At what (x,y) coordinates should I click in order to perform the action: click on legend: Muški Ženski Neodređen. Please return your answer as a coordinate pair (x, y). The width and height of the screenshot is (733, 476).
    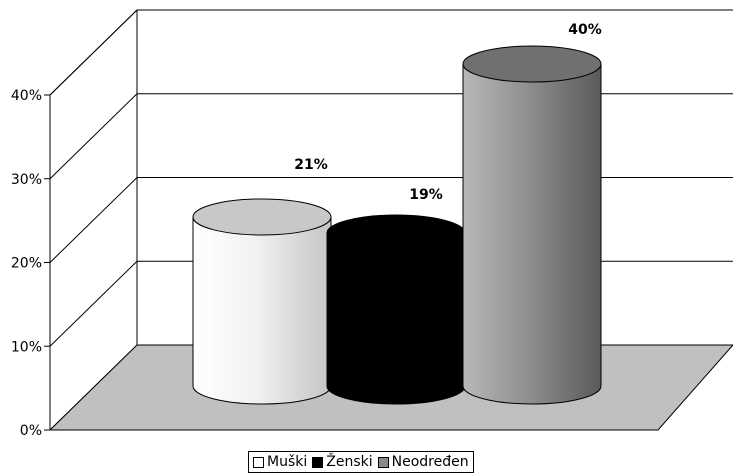
    Looking at the image, I should click on (361, 462).